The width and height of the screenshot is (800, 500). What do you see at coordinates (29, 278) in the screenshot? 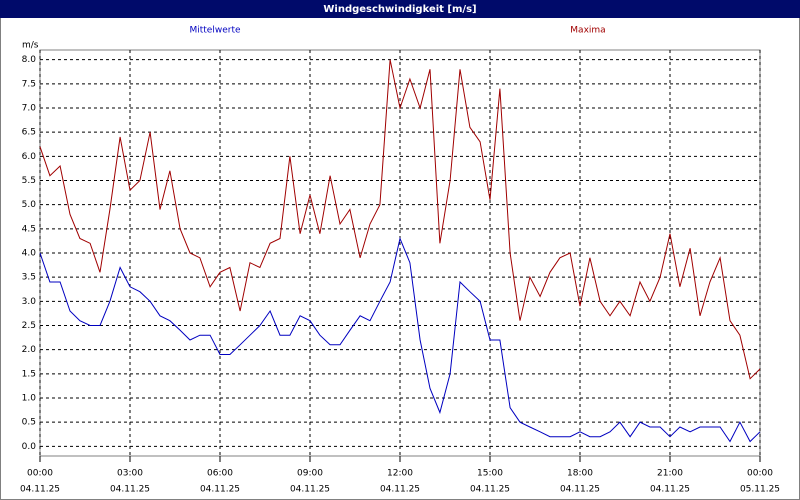
I see `y-tick-label: 3.5` at bounding box center [29, 278].